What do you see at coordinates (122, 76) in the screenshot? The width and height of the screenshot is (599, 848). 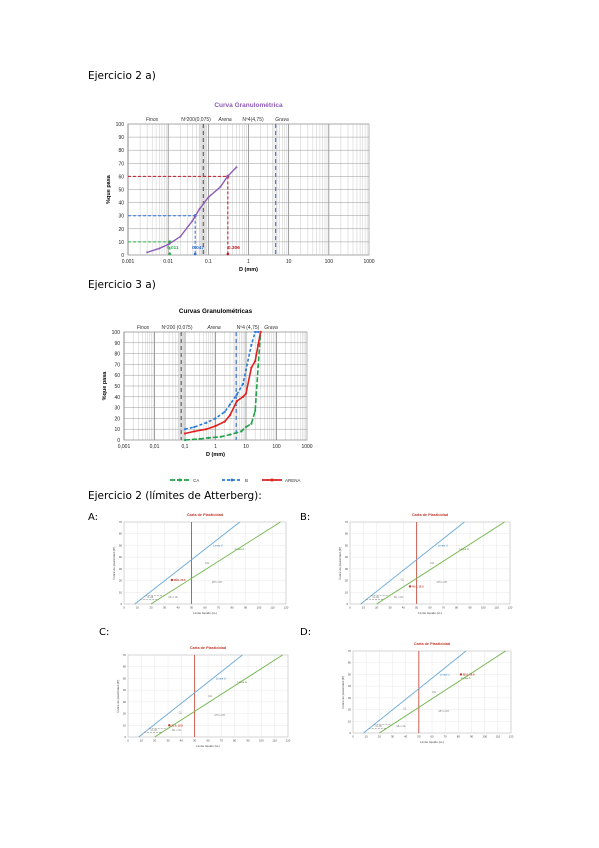 I see `heading-ex2a: Ejercicio 2 a)` at bounding box center [122, 76].